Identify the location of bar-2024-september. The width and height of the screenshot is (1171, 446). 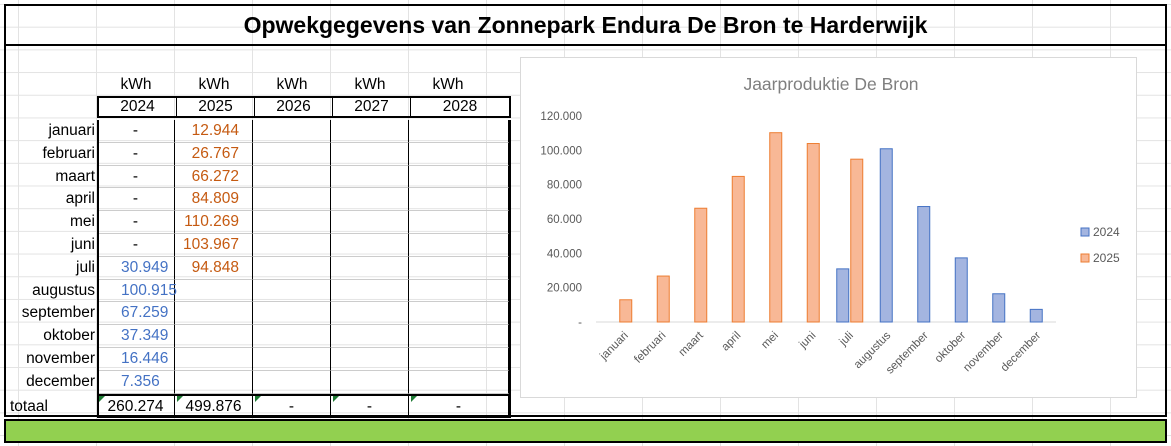
(924, 264).